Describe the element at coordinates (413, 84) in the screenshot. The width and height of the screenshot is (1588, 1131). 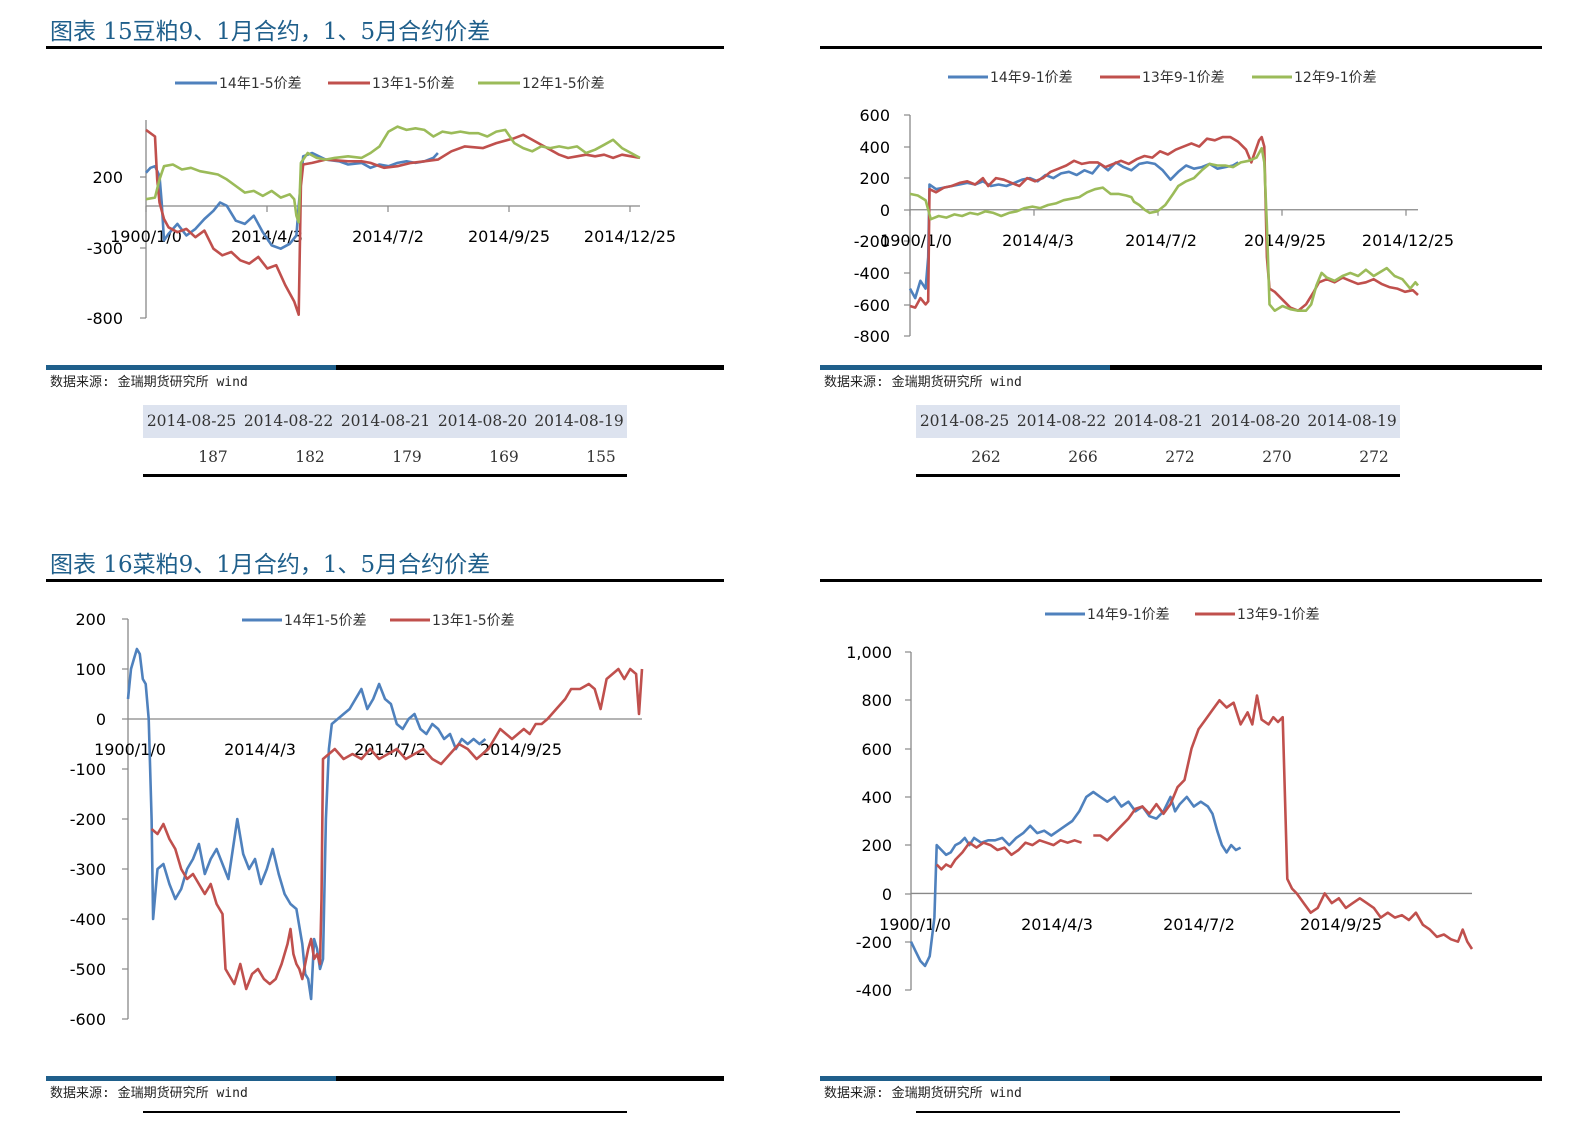
I see `legend-label: 13年1-5价差` at that location.